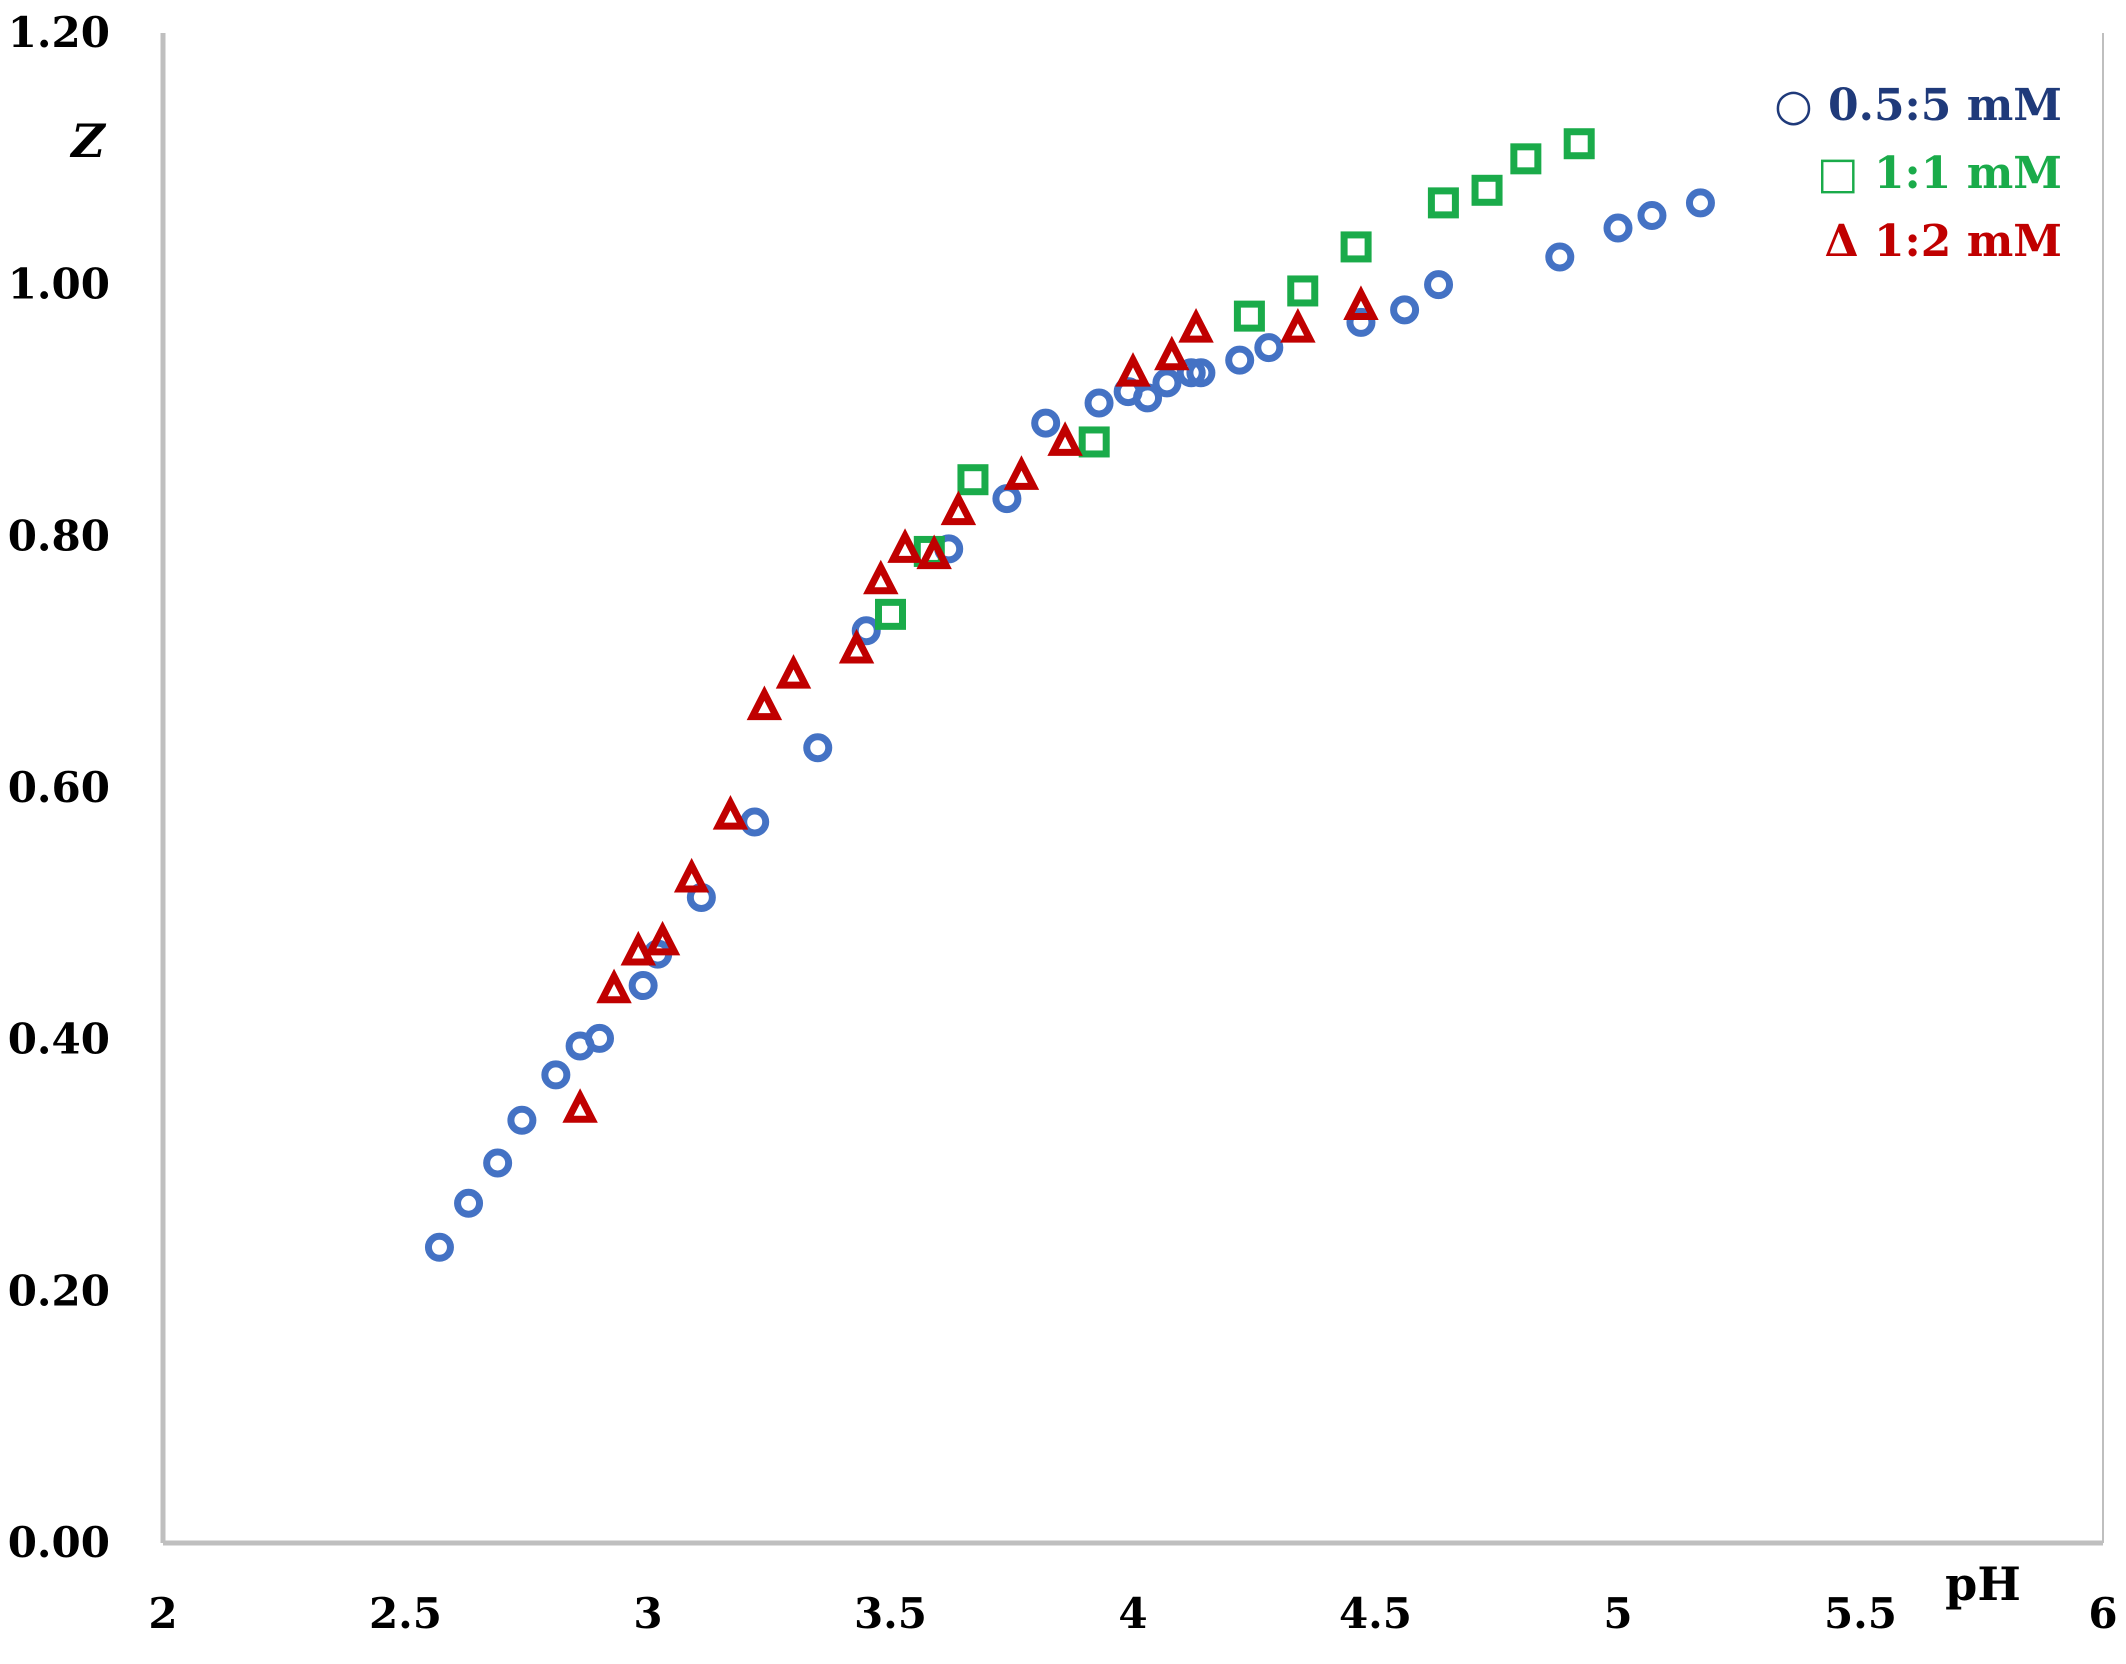  What do you see at coordinates (1983, 1584) in the screenshot?
I see `x-axis-label: pH` at bounding box center [1983, 1584].